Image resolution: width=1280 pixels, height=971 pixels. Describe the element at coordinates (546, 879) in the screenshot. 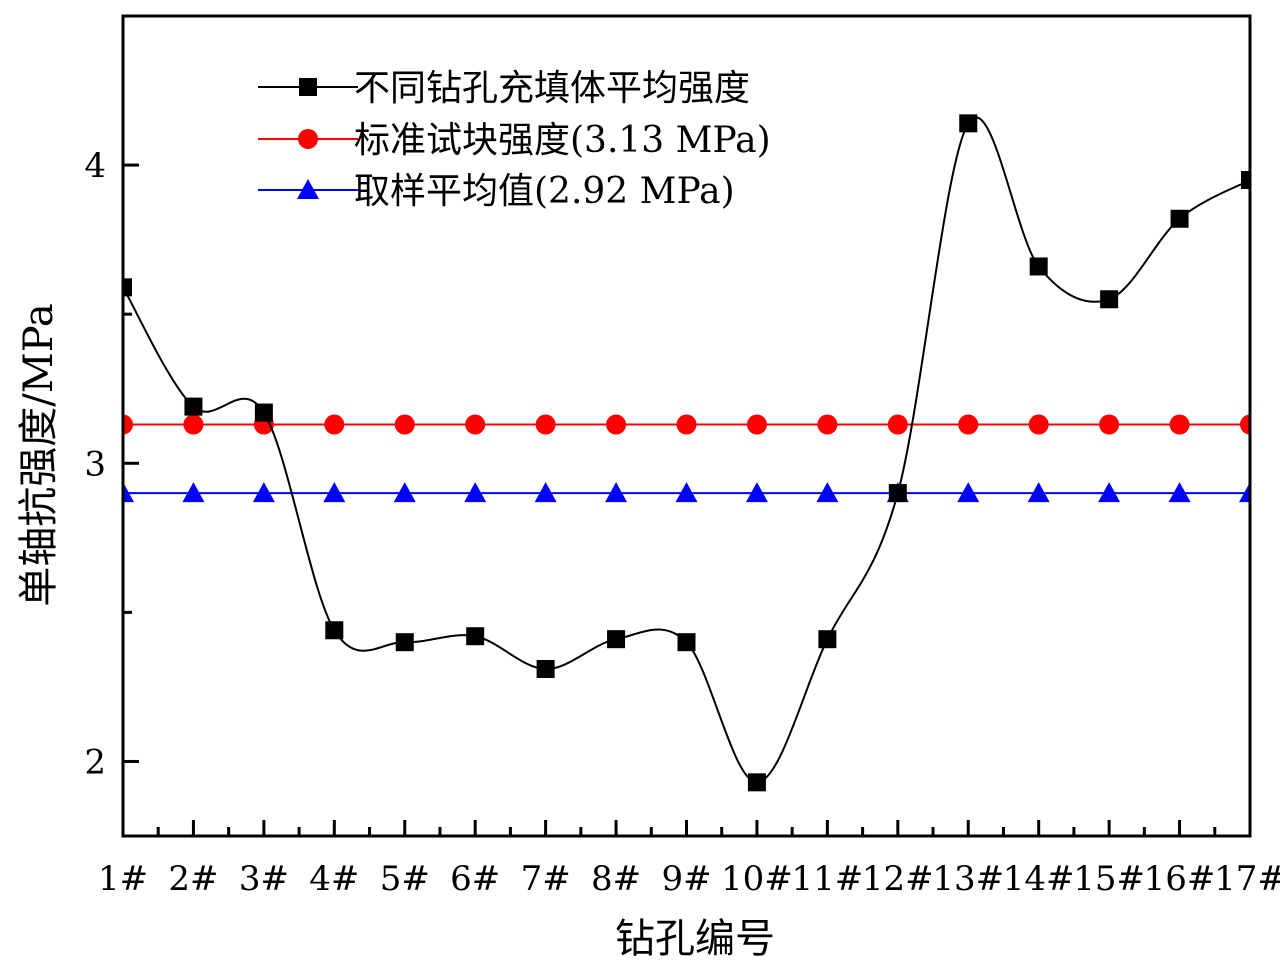

I see `x-tick-label: 7#` at that location.